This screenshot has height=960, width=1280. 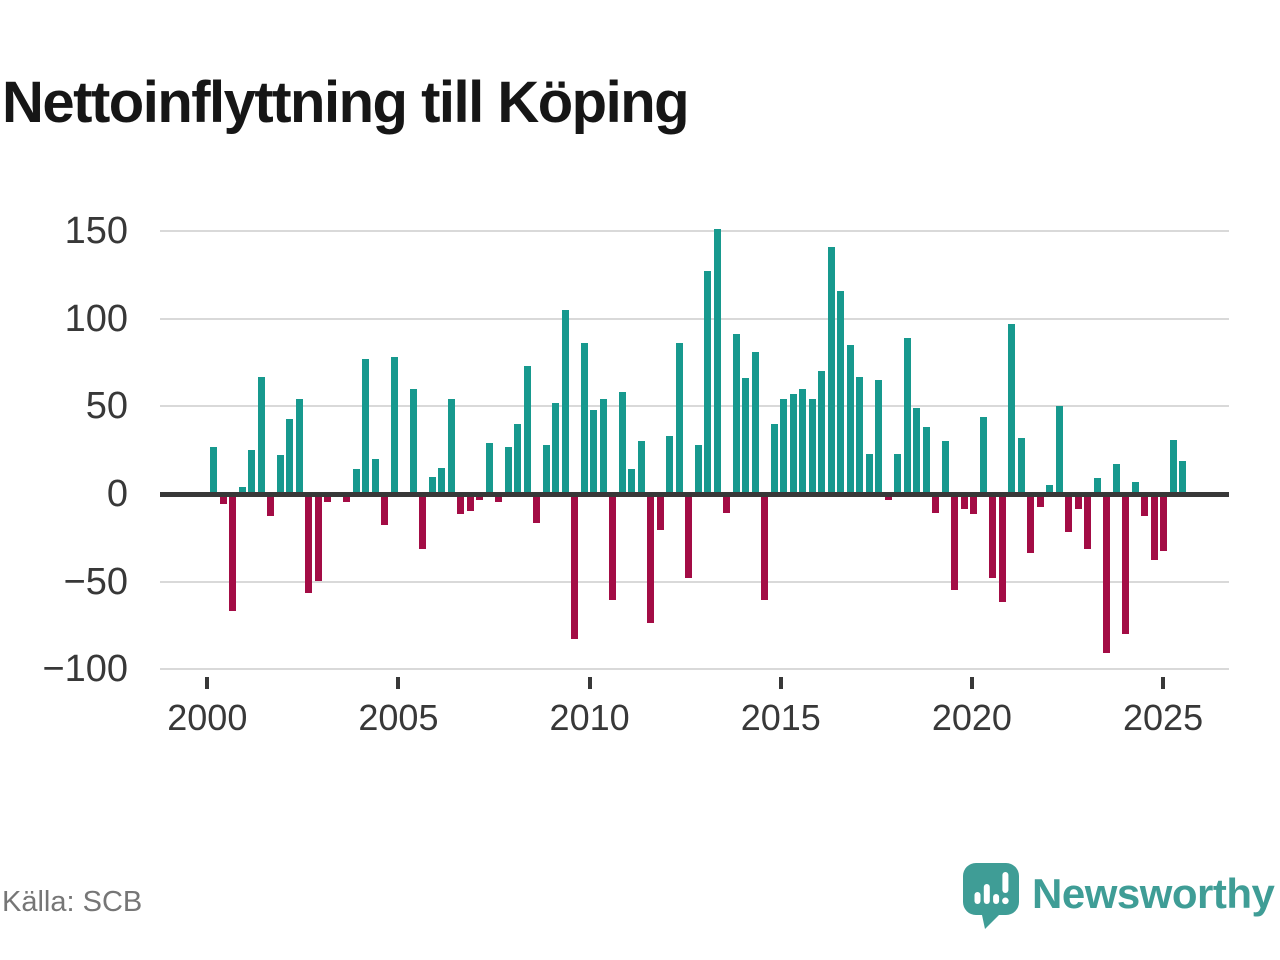 I want to click on bar-2012-q3, so click(x=688, y=536).